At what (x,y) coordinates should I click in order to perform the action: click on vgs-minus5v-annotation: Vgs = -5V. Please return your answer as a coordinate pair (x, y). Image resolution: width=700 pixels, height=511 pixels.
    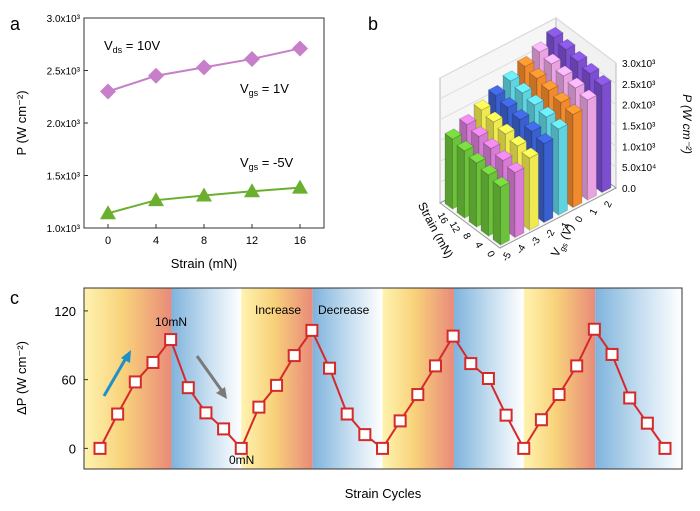
    Looking at the image, I should click on (267, 163).